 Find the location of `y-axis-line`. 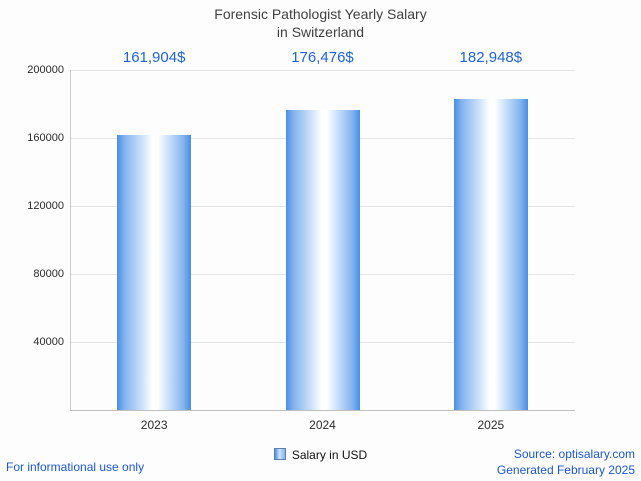

y-axis-line is located at coordinates (70, 240).